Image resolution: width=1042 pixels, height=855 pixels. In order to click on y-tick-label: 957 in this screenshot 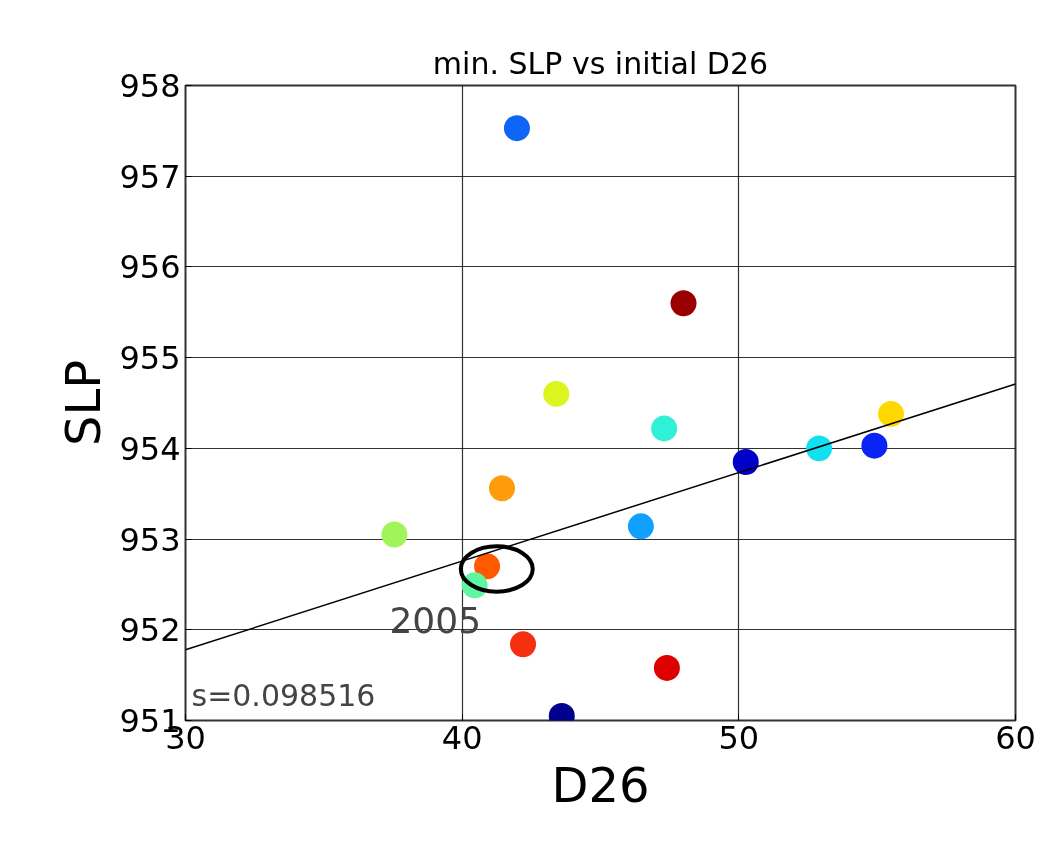, I will do `click(150, 176)`.